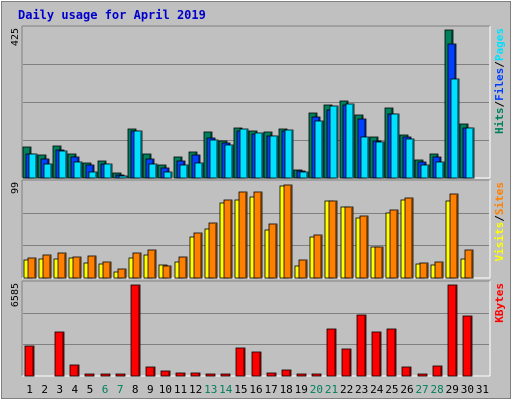 The width and height of the screenshot is (512, 400). What do you see at coordinates (406, 389) in the screenshot?
I see `day-label-26: 26` at bounding box center [406, 389].